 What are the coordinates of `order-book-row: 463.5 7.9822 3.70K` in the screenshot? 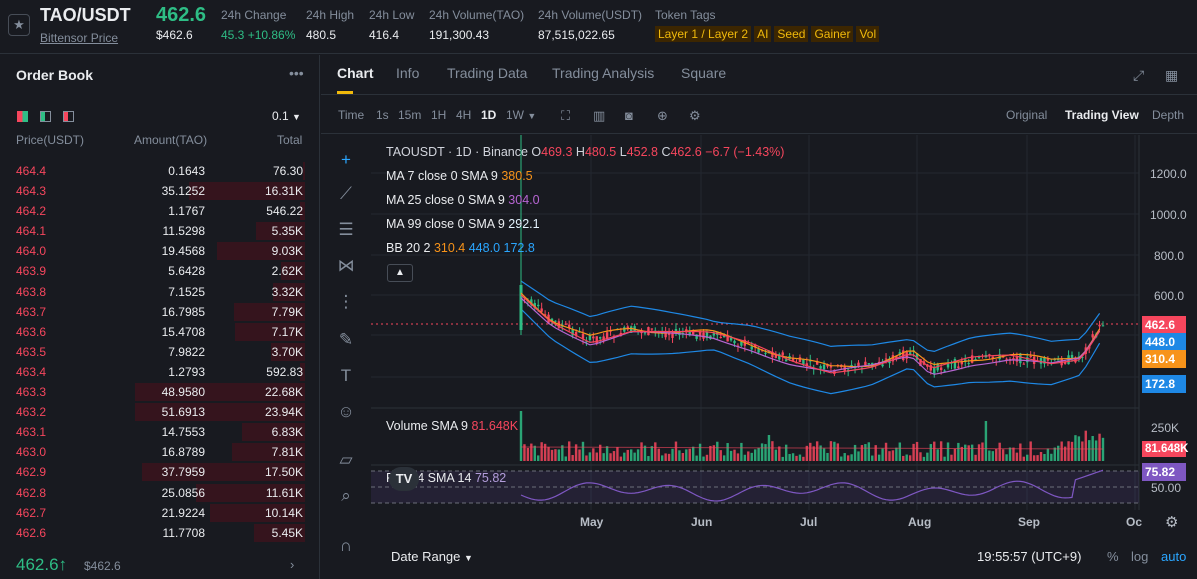 It's located at (159, 352).